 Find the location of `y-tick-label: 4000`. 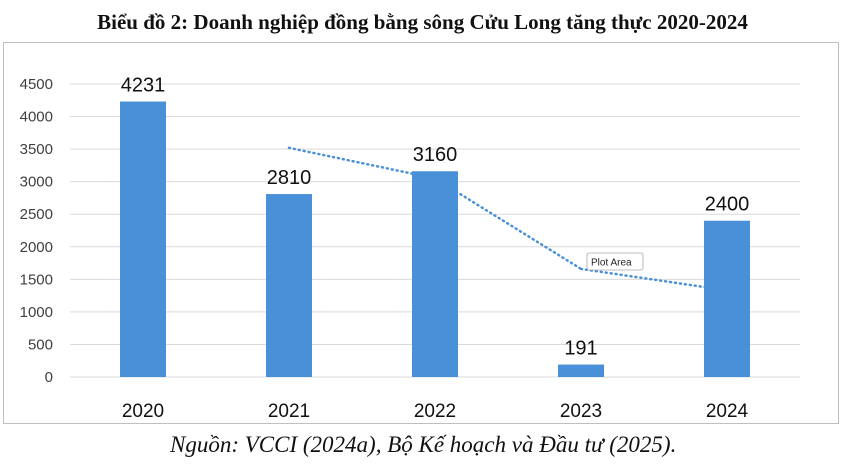

y-tick-label: 4000 is located at coordinates (36, 117).